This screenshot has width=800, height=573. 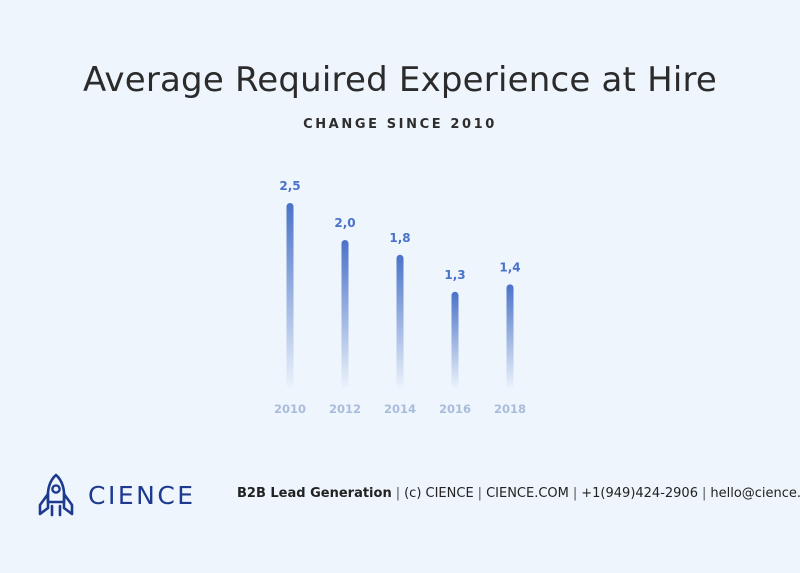 I want to click on footer-copyright: (c) CIENCE, so click(x=439, y=493).